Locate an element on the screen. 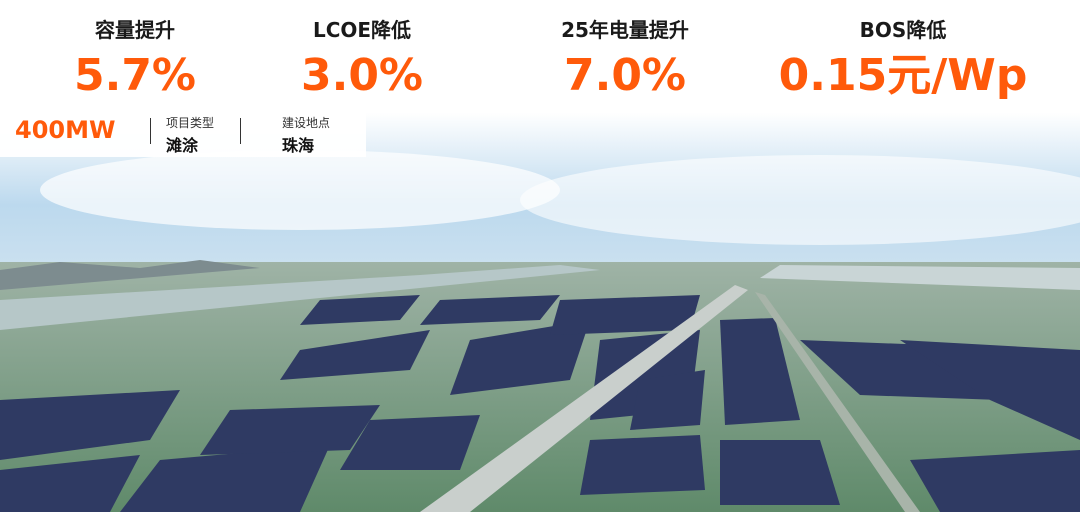 This screenshot has height=512, width=1080. city is located at coordinates (130, 275).